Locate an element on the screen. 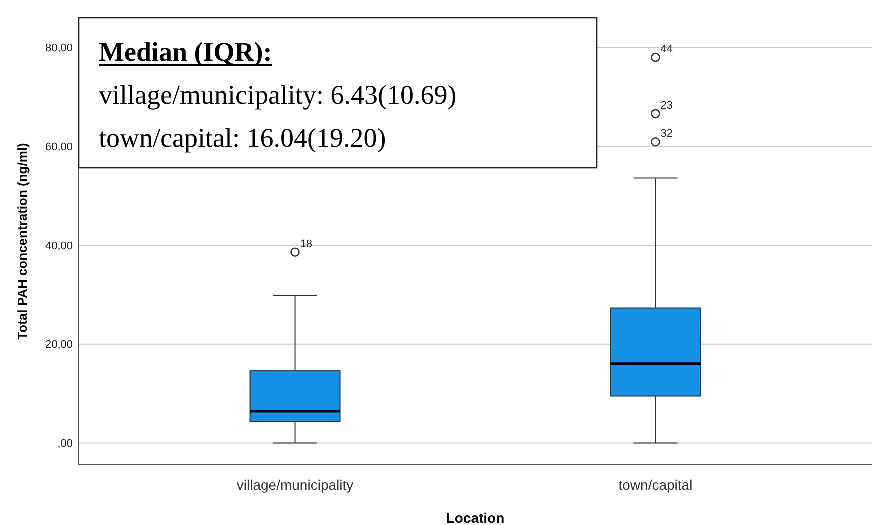 The image size is (872, 525). x-tick-label: village/municipality is located at coordinates (295, 485).